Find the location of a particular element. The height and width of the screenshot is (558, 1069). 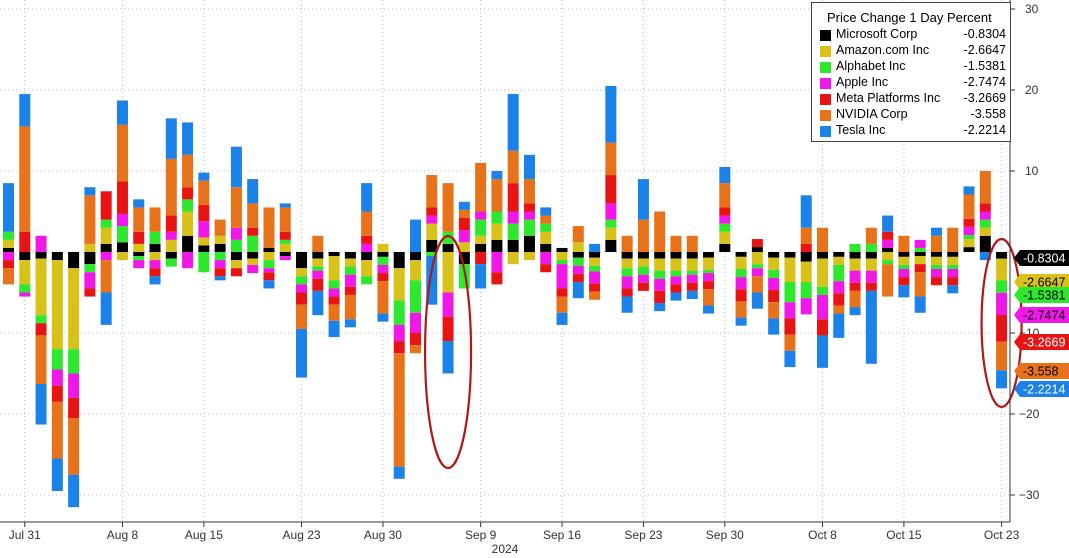

legend-series-value: -2.6647 is located at coordinates (984, 50).